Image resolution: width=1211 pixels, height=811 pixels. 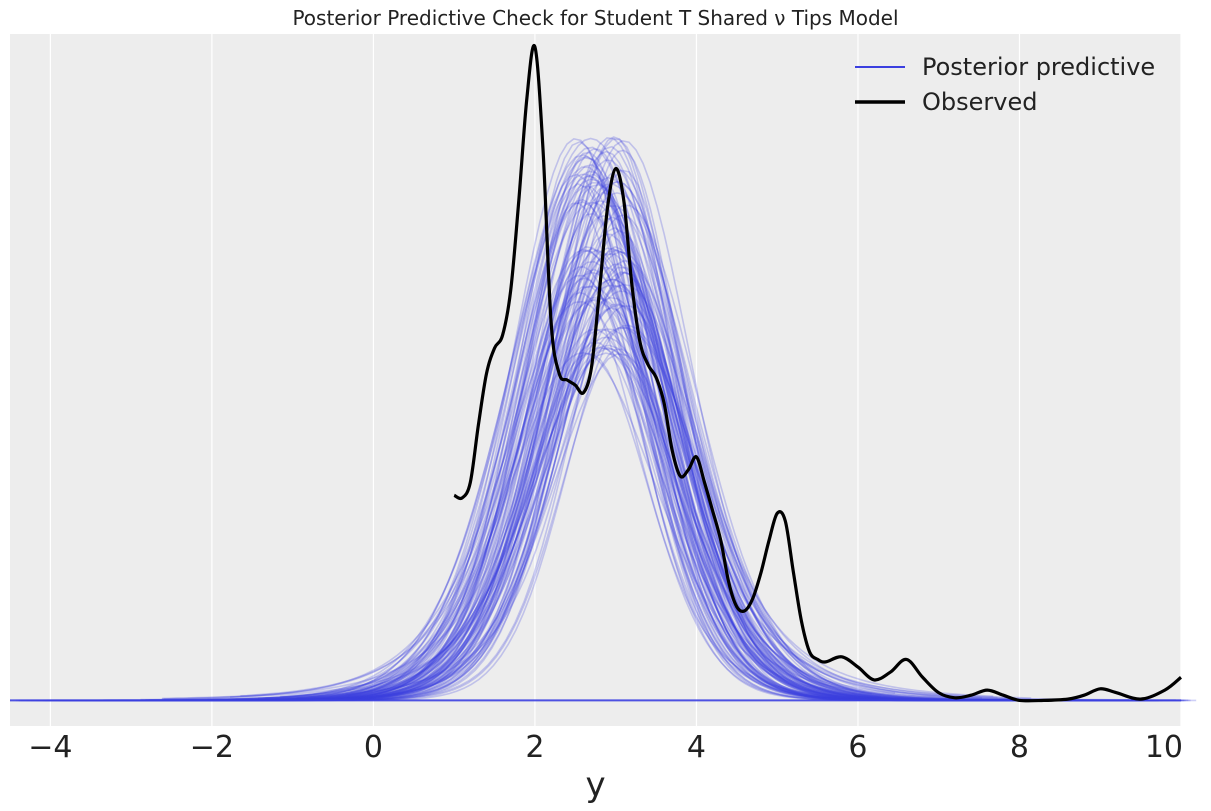 I want to click on x-tick-label: 0, so click(x=373, y=747).